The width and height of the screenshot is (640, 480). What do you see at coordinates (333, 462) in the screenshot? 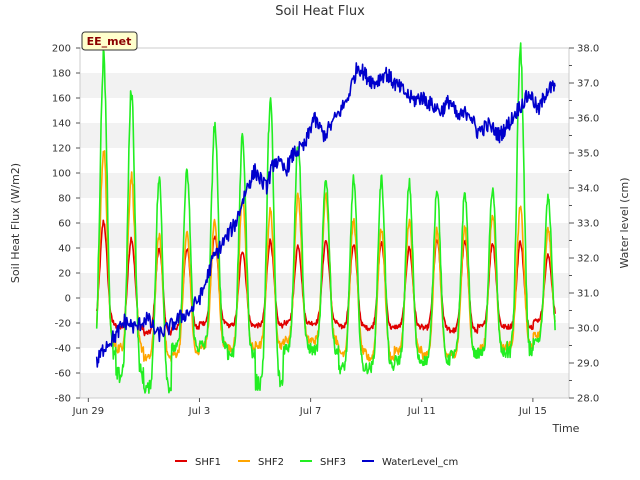
I see `legend-label: SHF3` at bounding box center [333, 462].